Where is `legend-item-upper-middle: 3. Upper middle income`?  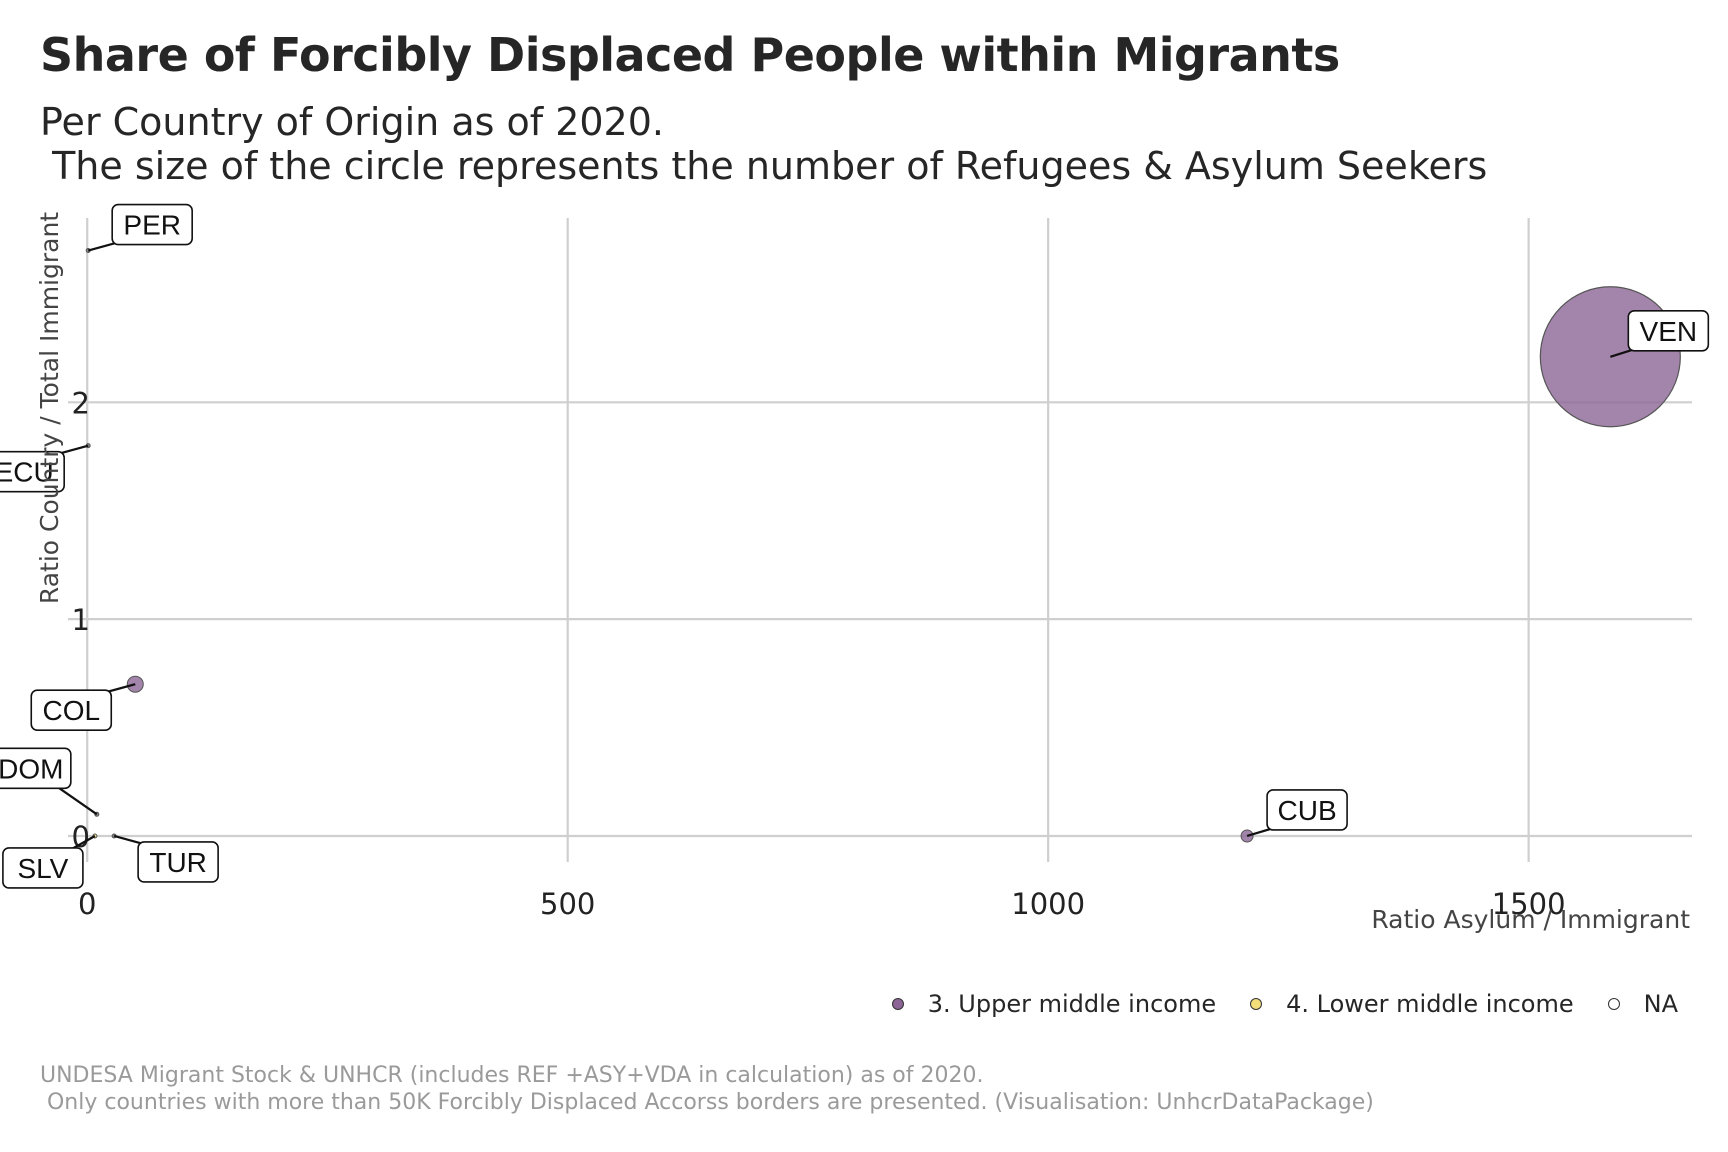
legend-item-upper-middle: 3. Upper middle income is located at coordinates (1054, 1004).